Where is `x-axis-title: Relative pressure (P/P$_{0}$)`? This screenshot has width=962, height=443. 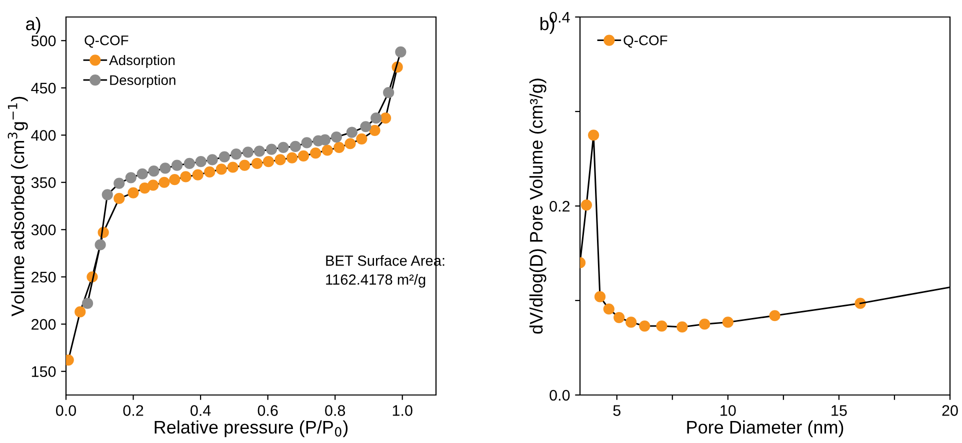 x-axis-title: Relative pressure (P/P$_{0}$) is located at coordinates (251, 429).